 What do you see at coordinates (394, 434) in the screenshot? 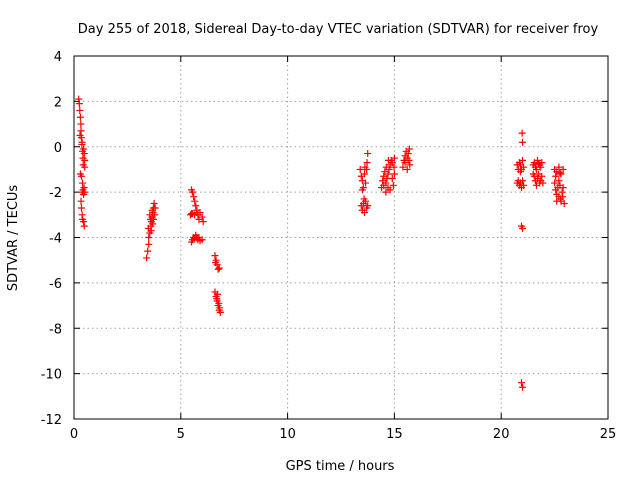
I see `x-tick-label: 15` at bounding box center [394, 434].